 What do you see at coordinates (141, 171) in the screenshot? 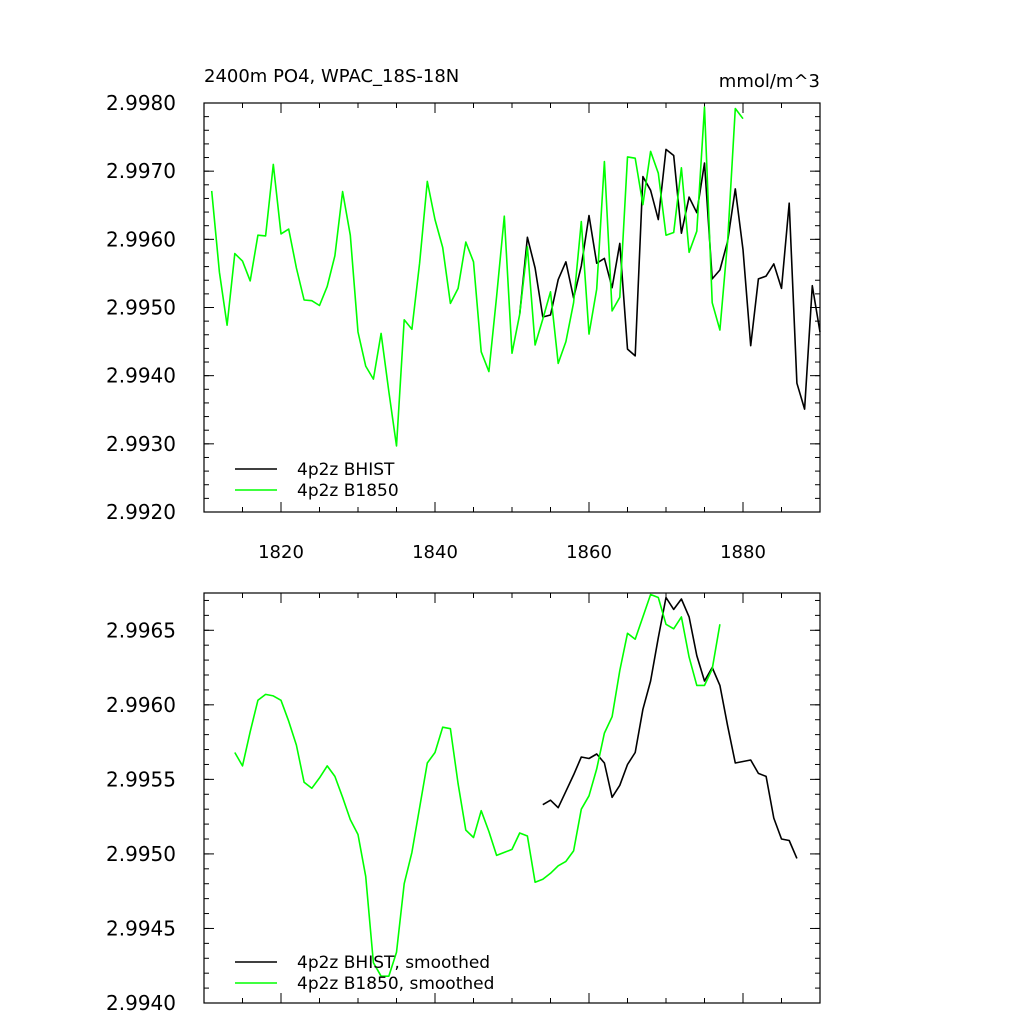
I see `y-tick-label: 2.9970` at bounding box center [141, 171].